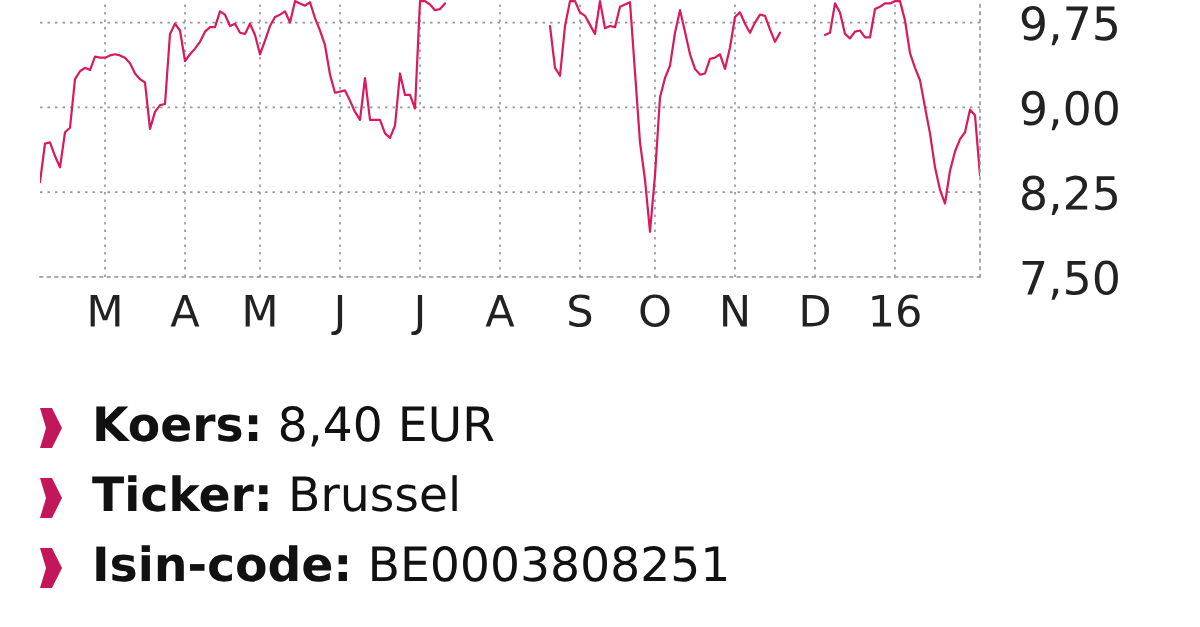 The image size is (1200, 627). I want to click on text: Koers: 8,40 EUR, so click(295, 426).